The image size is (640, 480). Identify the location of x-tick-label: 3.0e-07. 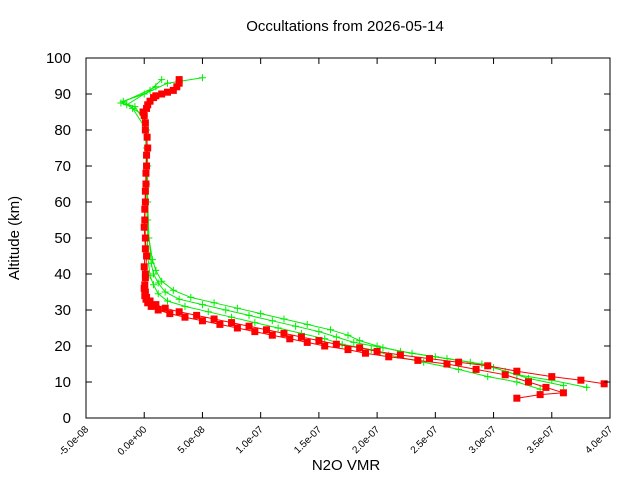
(483, 440).